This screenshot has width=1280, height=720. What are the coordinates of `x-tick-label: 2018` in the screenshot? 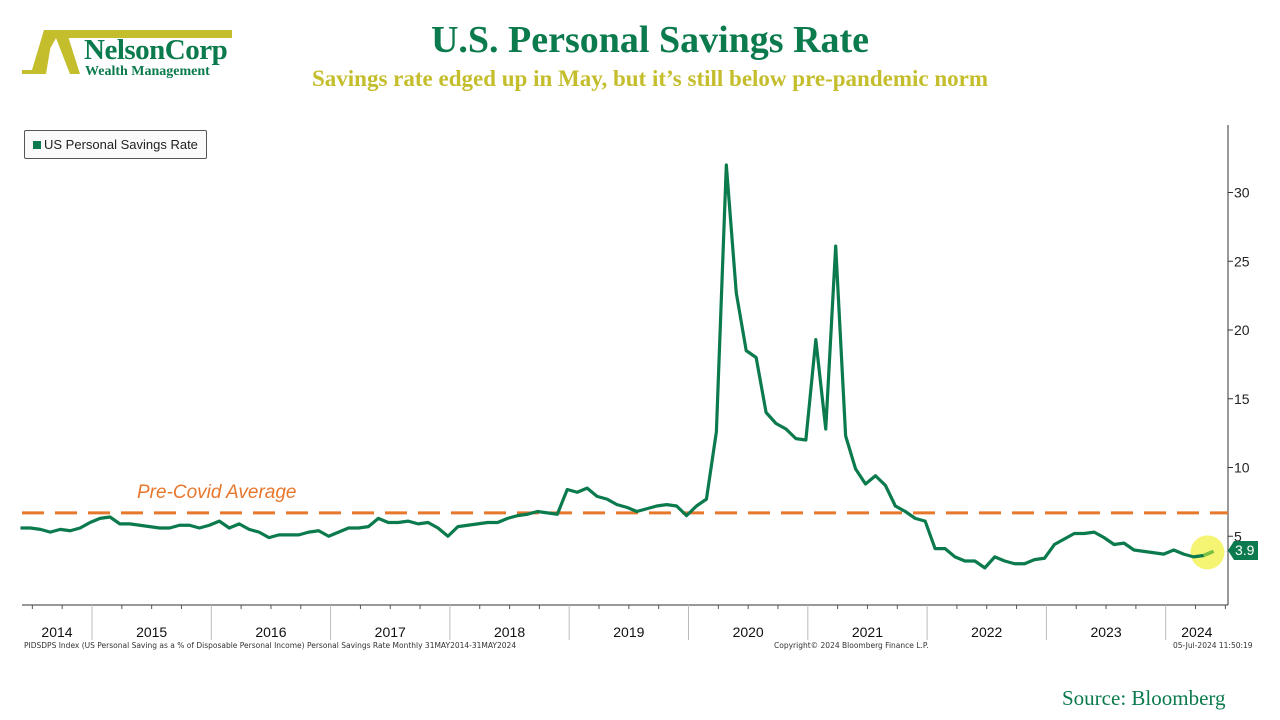 It's located at (509, 632).